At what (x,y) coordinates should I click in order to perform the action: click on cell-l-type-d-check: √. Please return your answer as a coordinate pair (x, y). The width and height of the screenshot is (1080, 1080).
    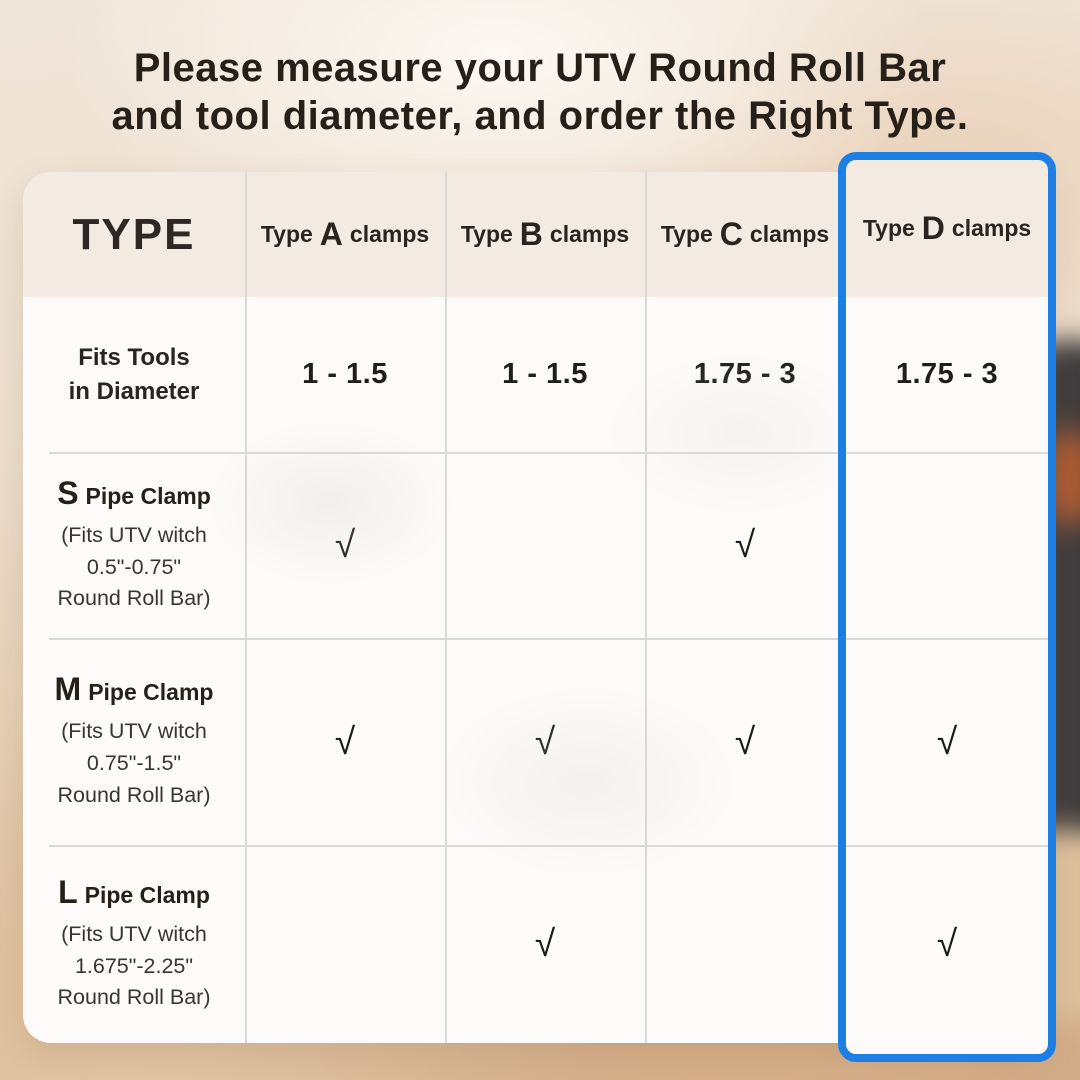
    Looking at the image, I should click on (947, 943).